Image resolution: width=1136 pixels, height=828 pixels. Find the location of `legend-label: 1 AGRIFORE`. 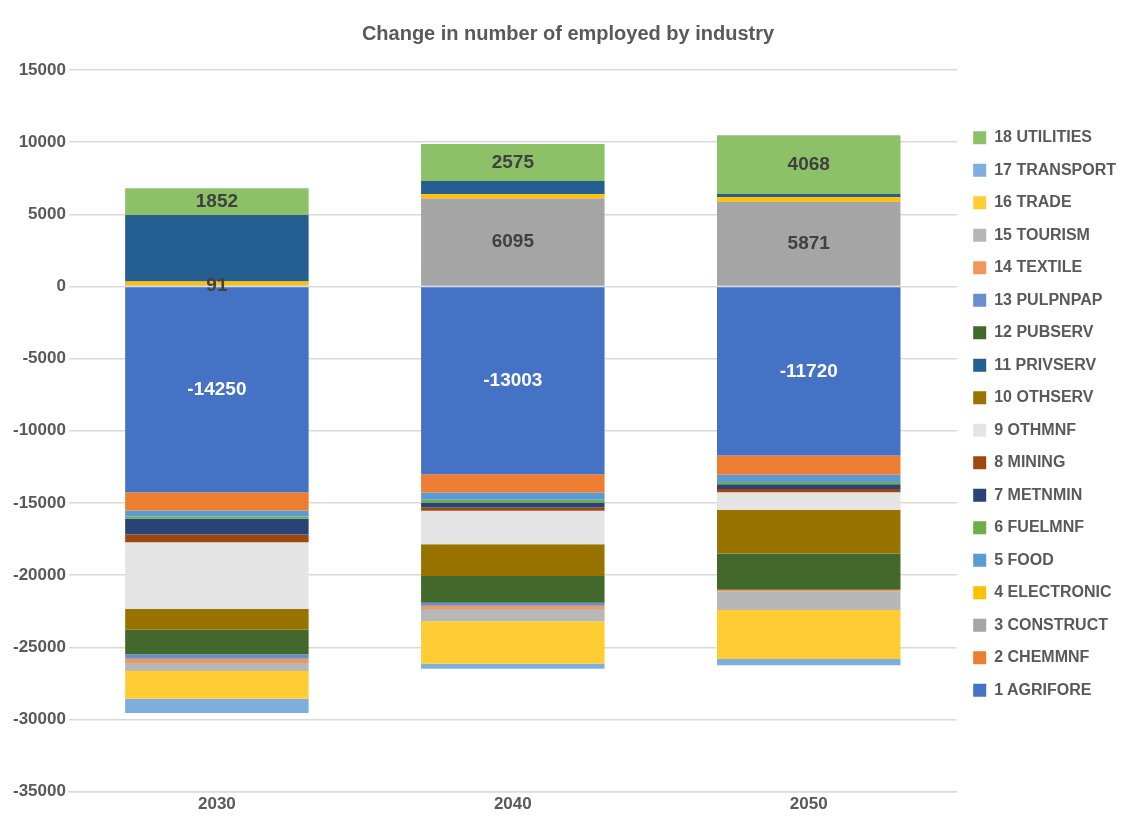

legend-label: 1 AGRIFORE is located at coordinates (1043, 689).